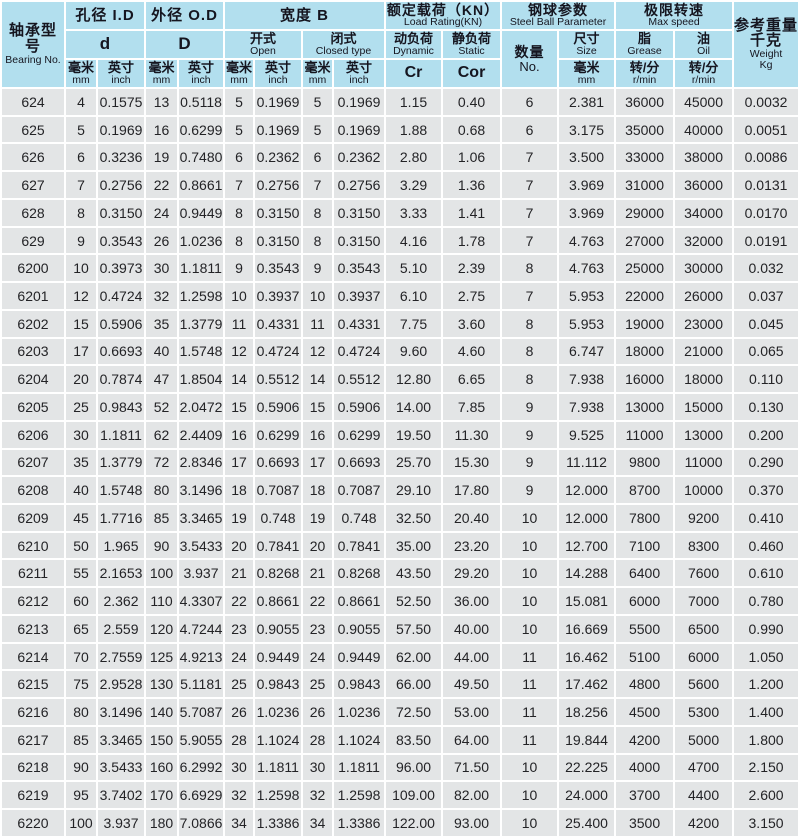 Image resolution: width=800 pixels, height=838 pixels. What do you see at coordinates (121, 795) in the screenshot?
I see `id-inch-cell: 3.7402` at bounding box center [121, 795].